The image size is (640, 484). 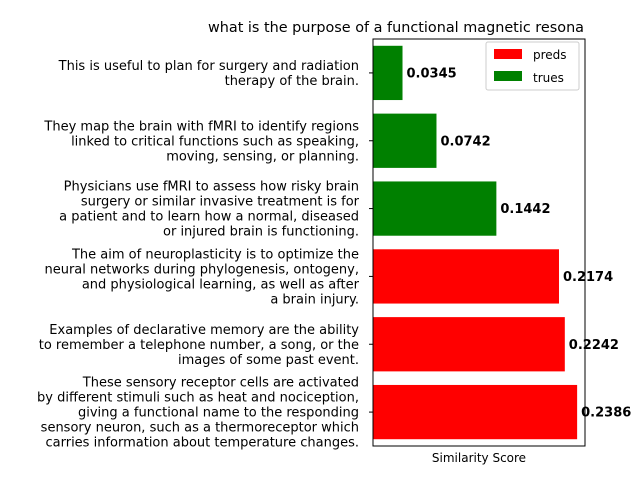 What do you see at coordinates (508, 76) in the screenshot?
I see `legend-swatch-trues` at bounding box center [508, 76].